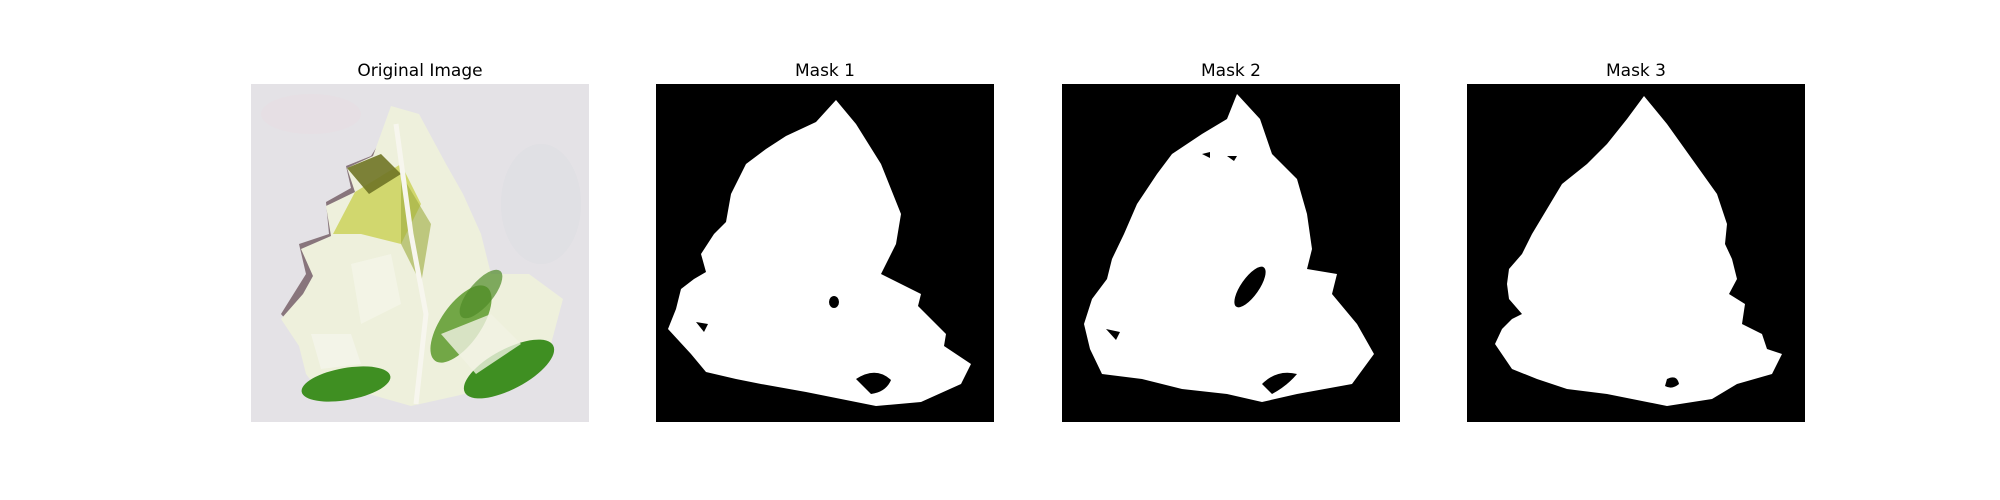  I want to click on original-image-panel: Original Image, so click(420, 240).